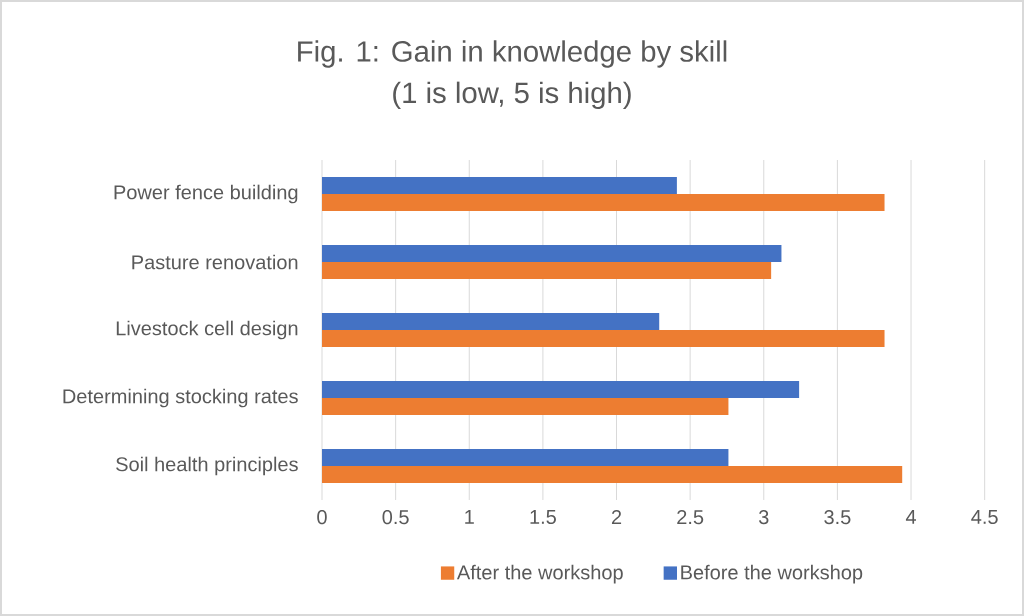 The height and width of the screenshot is (616, 1024). What do you see at coordinates (207, 330) in the screenshot?
I see `y-tick-label: Livestock cell design` at bounding box center [207, 330].